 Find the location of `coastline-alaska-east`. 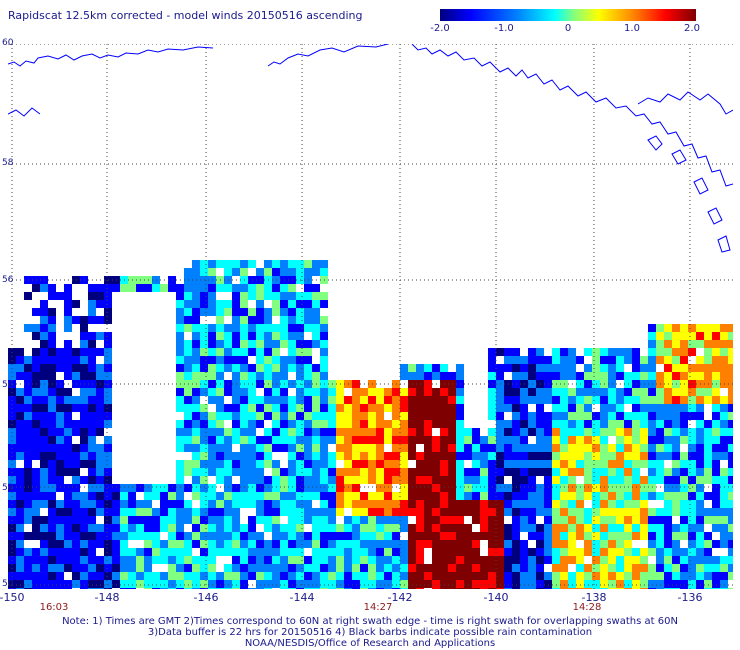

coastline-alaska-east is located at coordinates (328, 55).